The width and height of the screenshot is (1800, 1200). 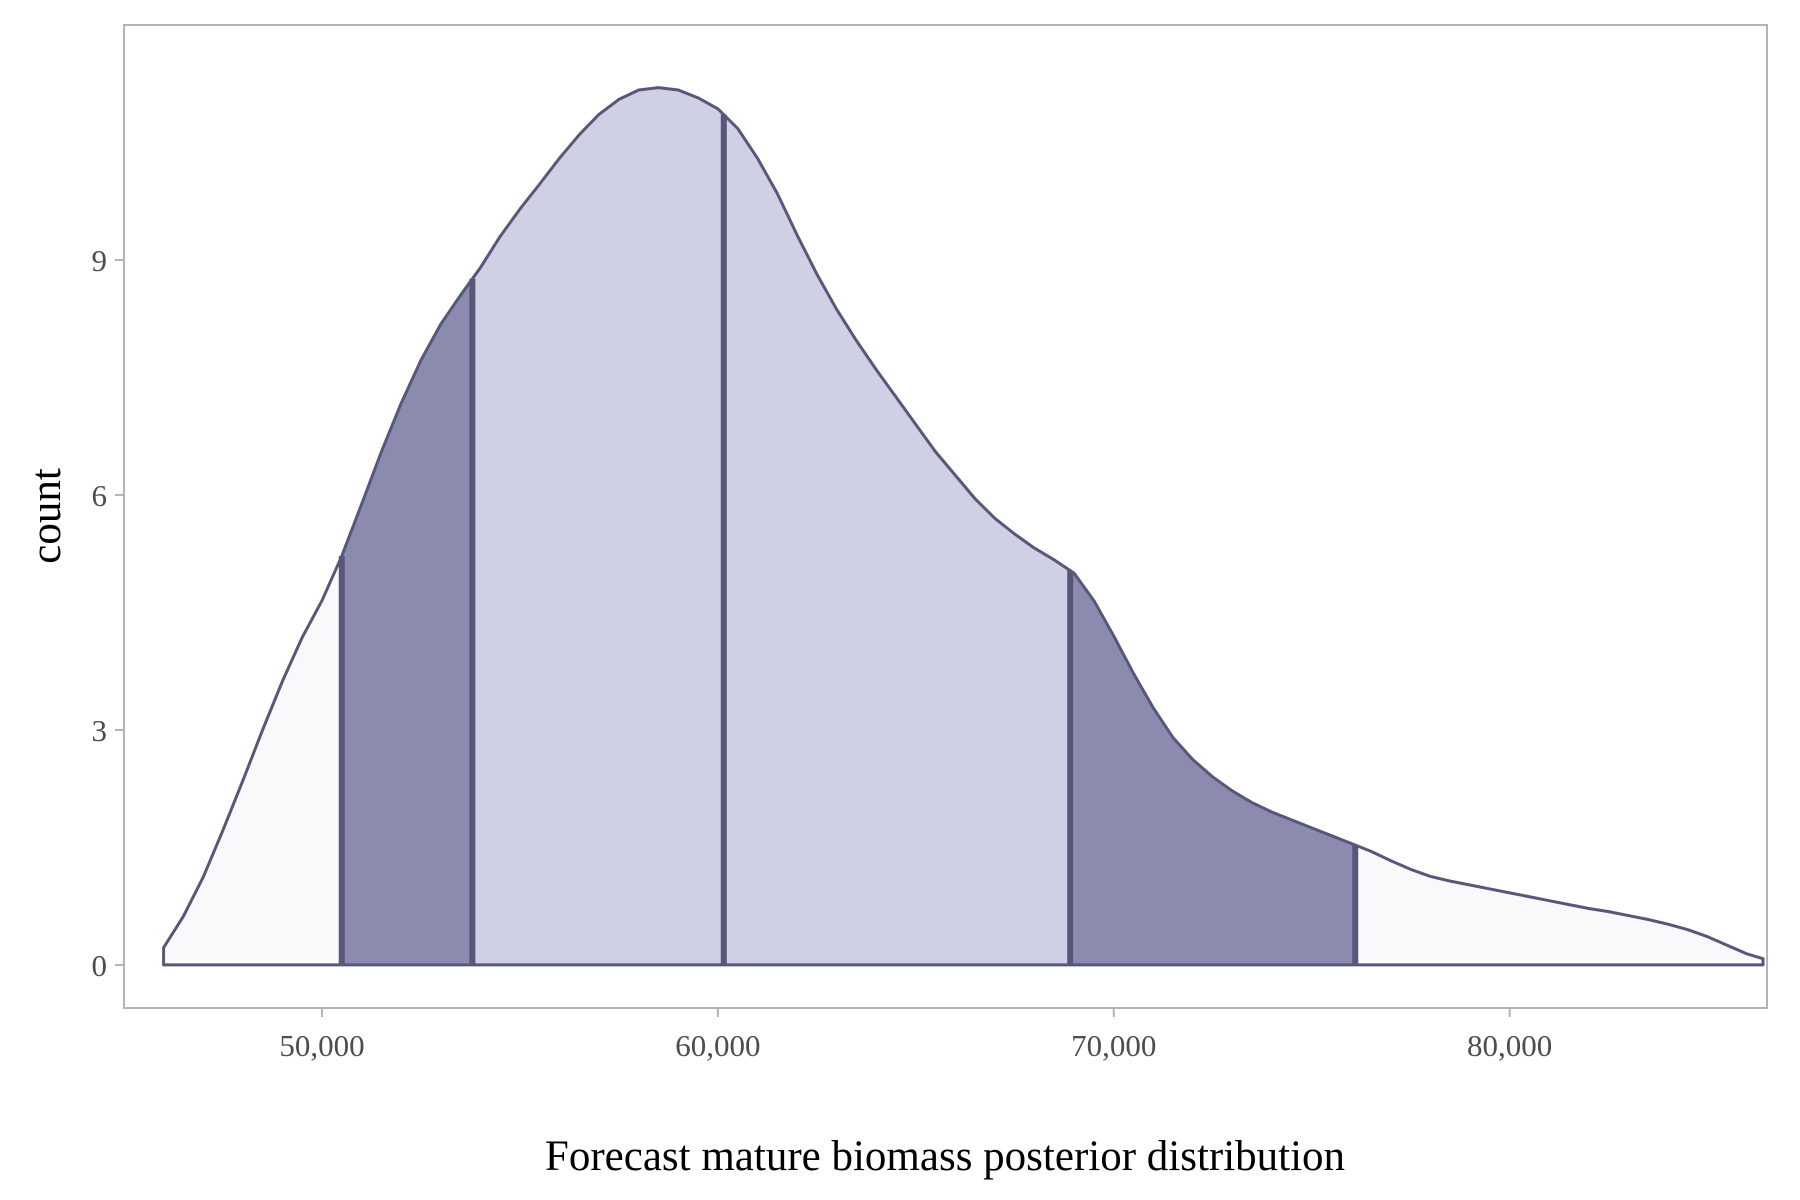 I want to click on y-tick-label: 3, so click(x=100, y=730).